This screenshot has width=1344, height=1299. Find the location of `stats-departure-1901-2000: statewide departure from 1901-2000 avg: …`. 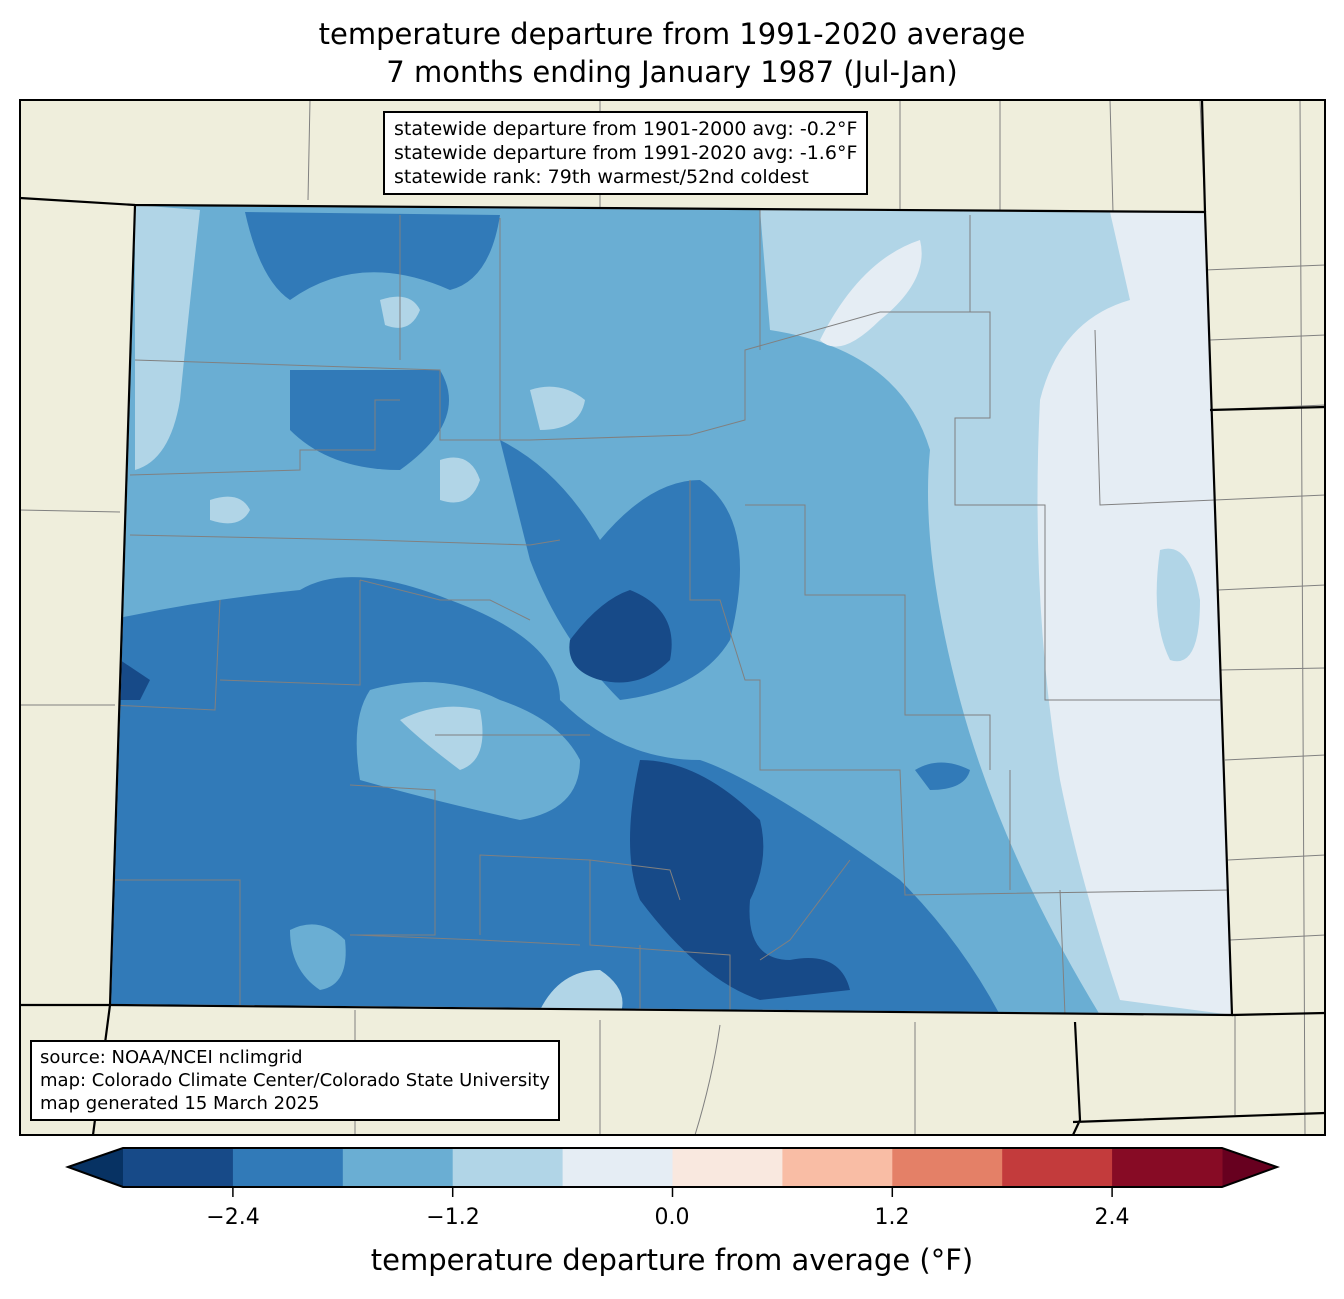

stats-departure-1901-2000: statewide departure from 1901-2000 avg: … is located at coordinates (626, 129).